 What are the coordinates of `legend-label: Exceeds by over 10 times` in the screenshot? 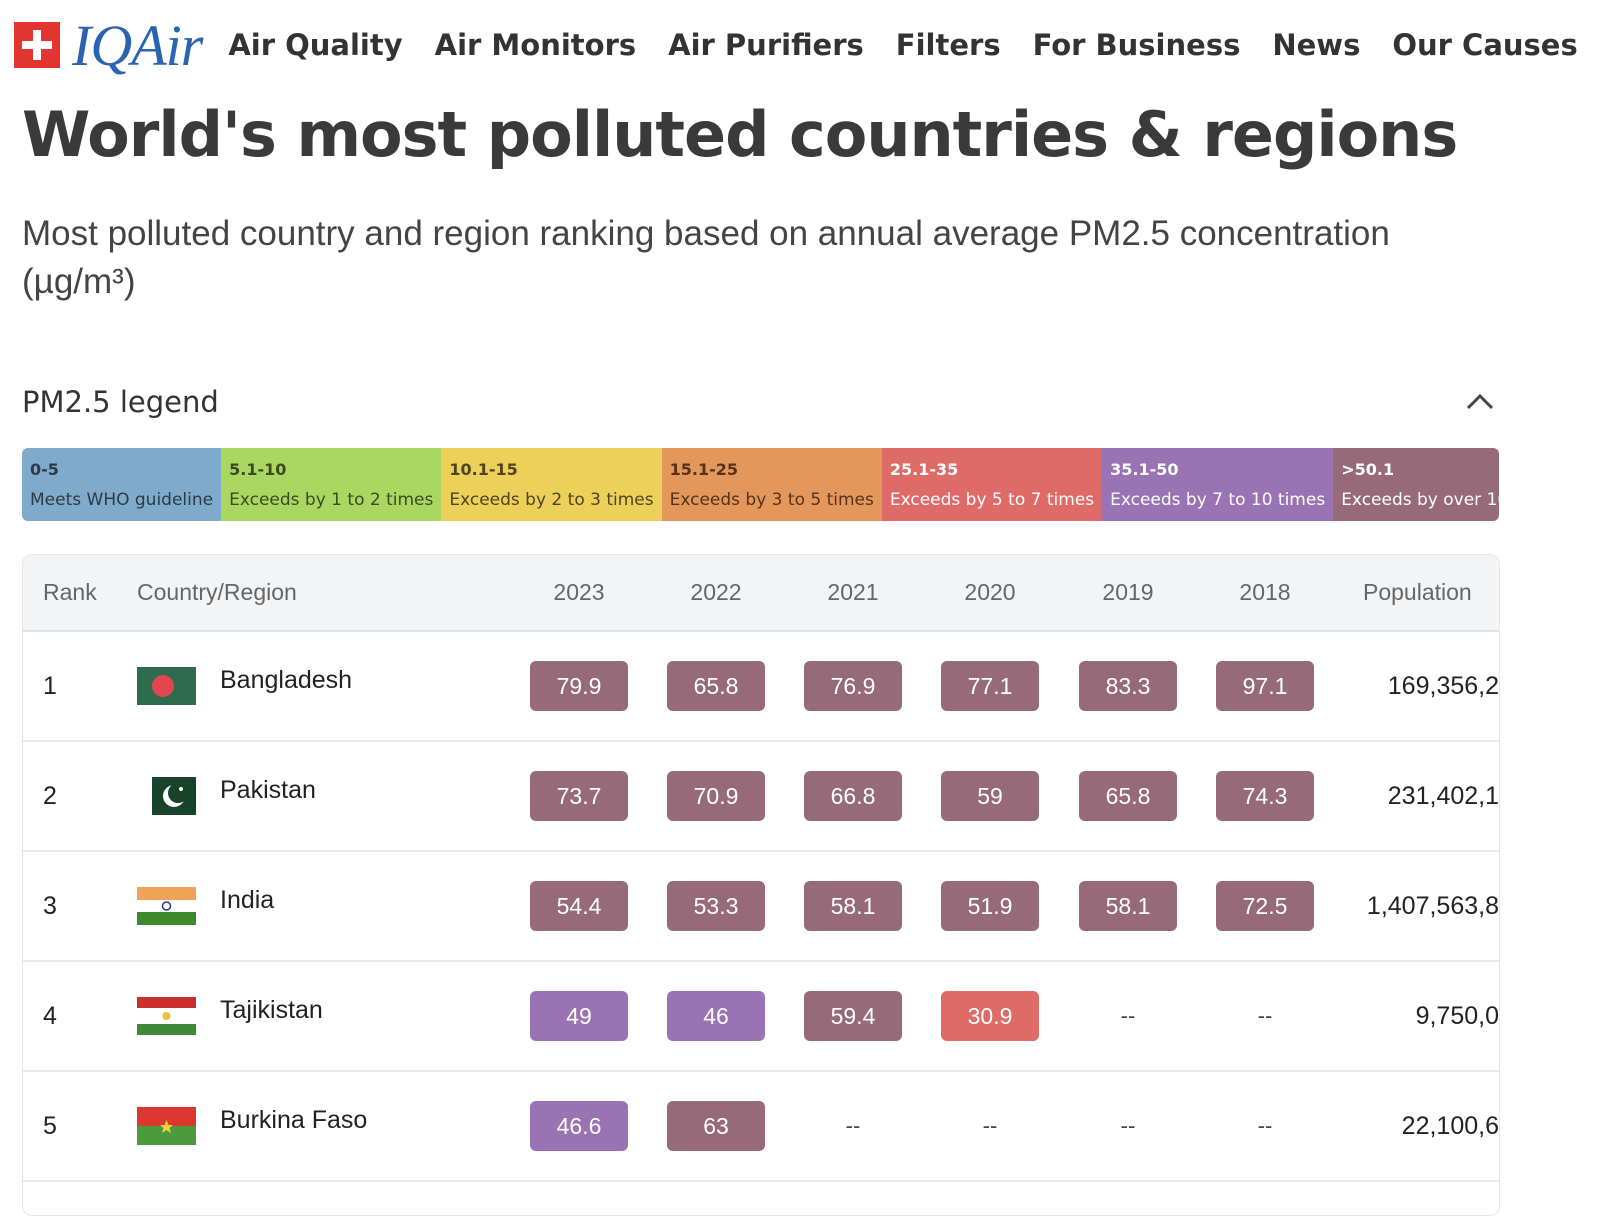 It's located at (1420, 500).